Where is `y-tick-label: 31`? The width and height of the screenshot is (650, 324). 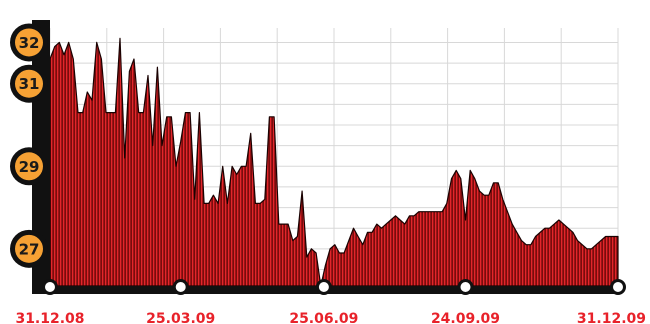
y-tick-label: 31 is located at coordinates (29, 84).